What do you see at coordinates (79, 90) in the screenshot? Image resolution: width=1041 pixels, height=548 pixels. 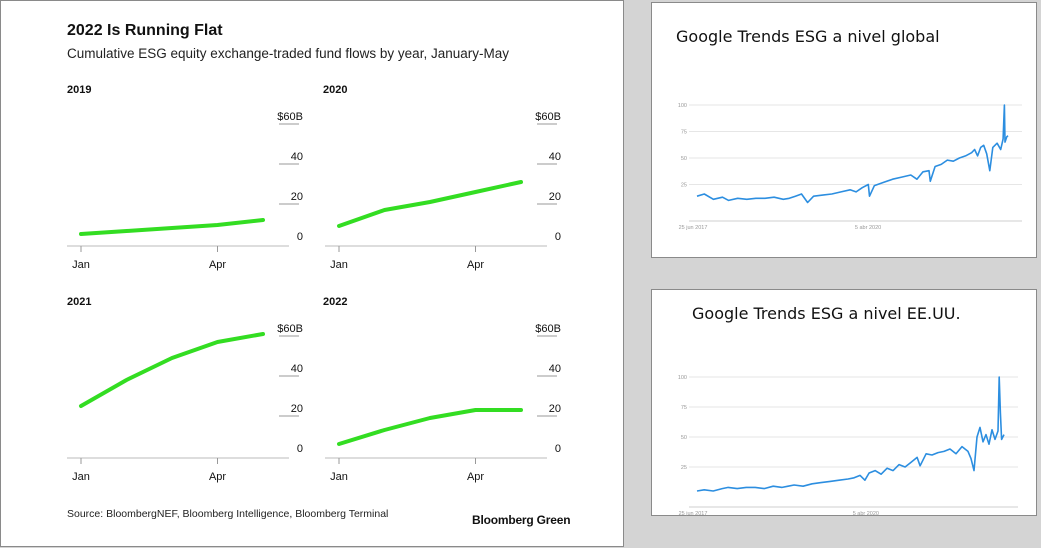 I see `panel-title: 2019` at bounding box center [79, 90].